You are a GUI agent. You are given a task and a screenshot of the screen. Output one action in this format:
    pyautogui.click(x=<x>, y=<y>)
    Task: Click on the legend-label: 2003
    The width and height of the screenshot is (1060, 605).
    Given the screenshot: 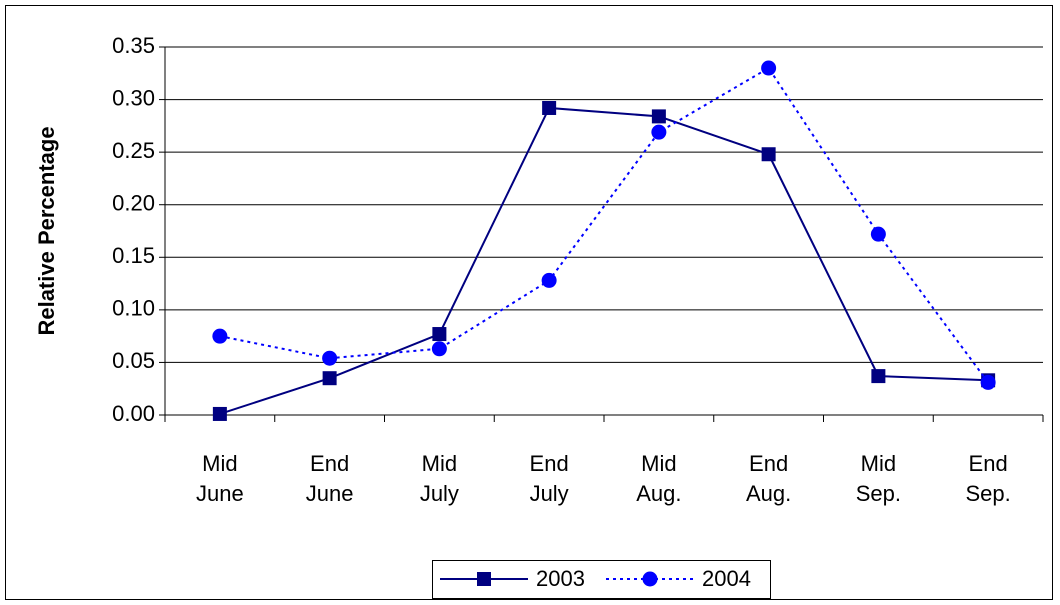 What is the action you would take?
    pyautogui.click(x=560, y=578)
    